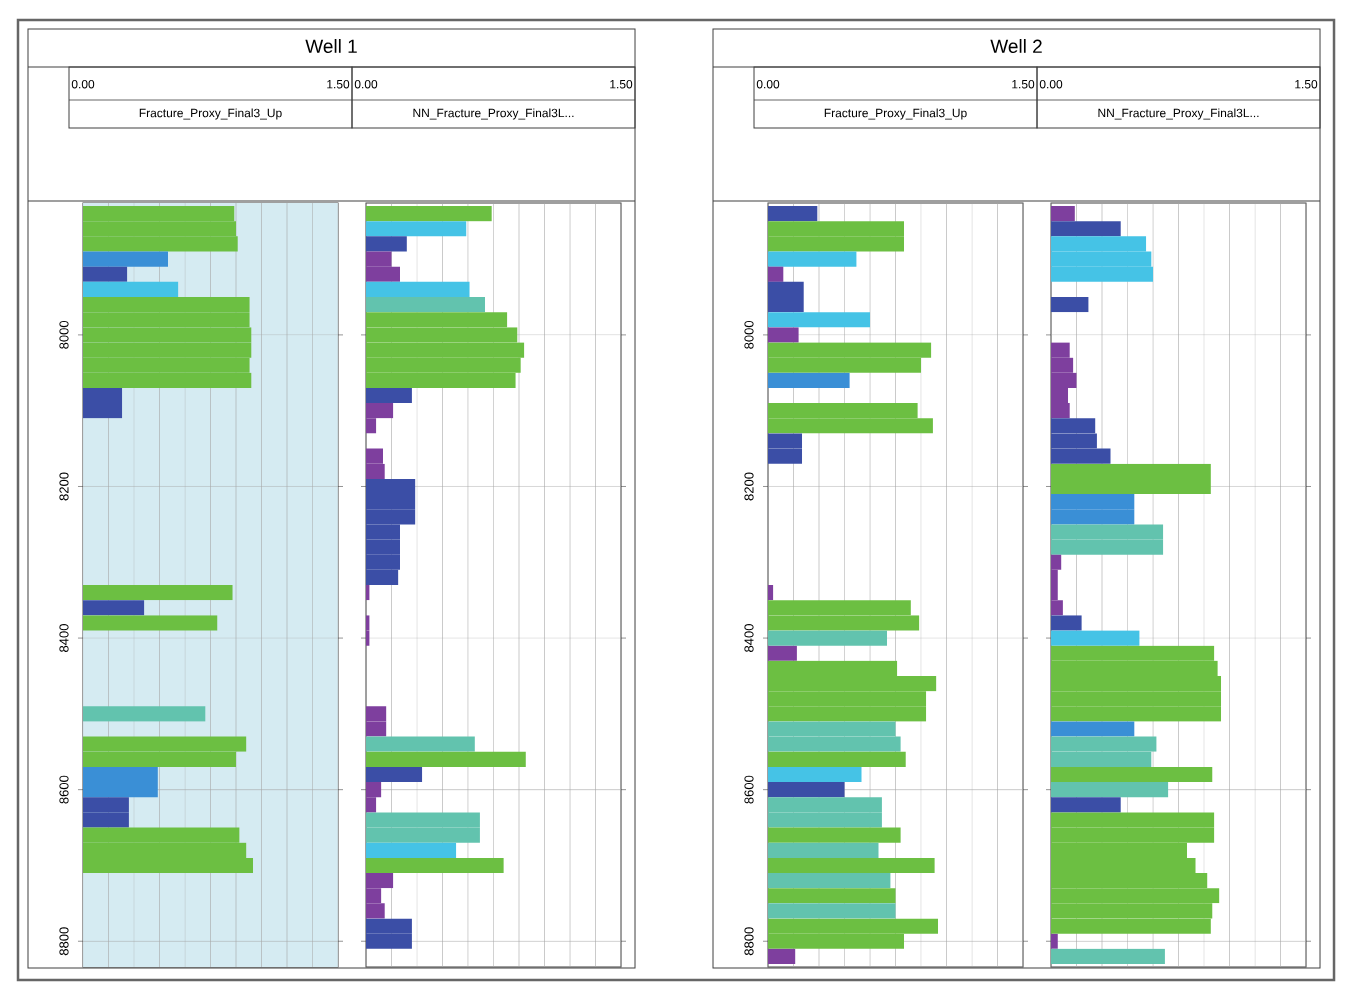 Image resolution: width=1357 pixels, height=988 pixels. I want to click on chart-title: Well 2, so click(1016, 46).